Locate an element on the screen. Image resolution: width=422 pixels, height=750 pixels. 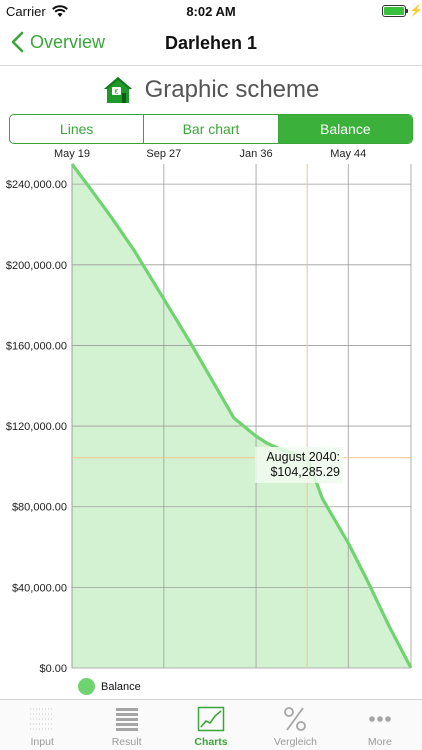
y-tick-label-1: $40,000.00 is located at coordinates (39, 588).